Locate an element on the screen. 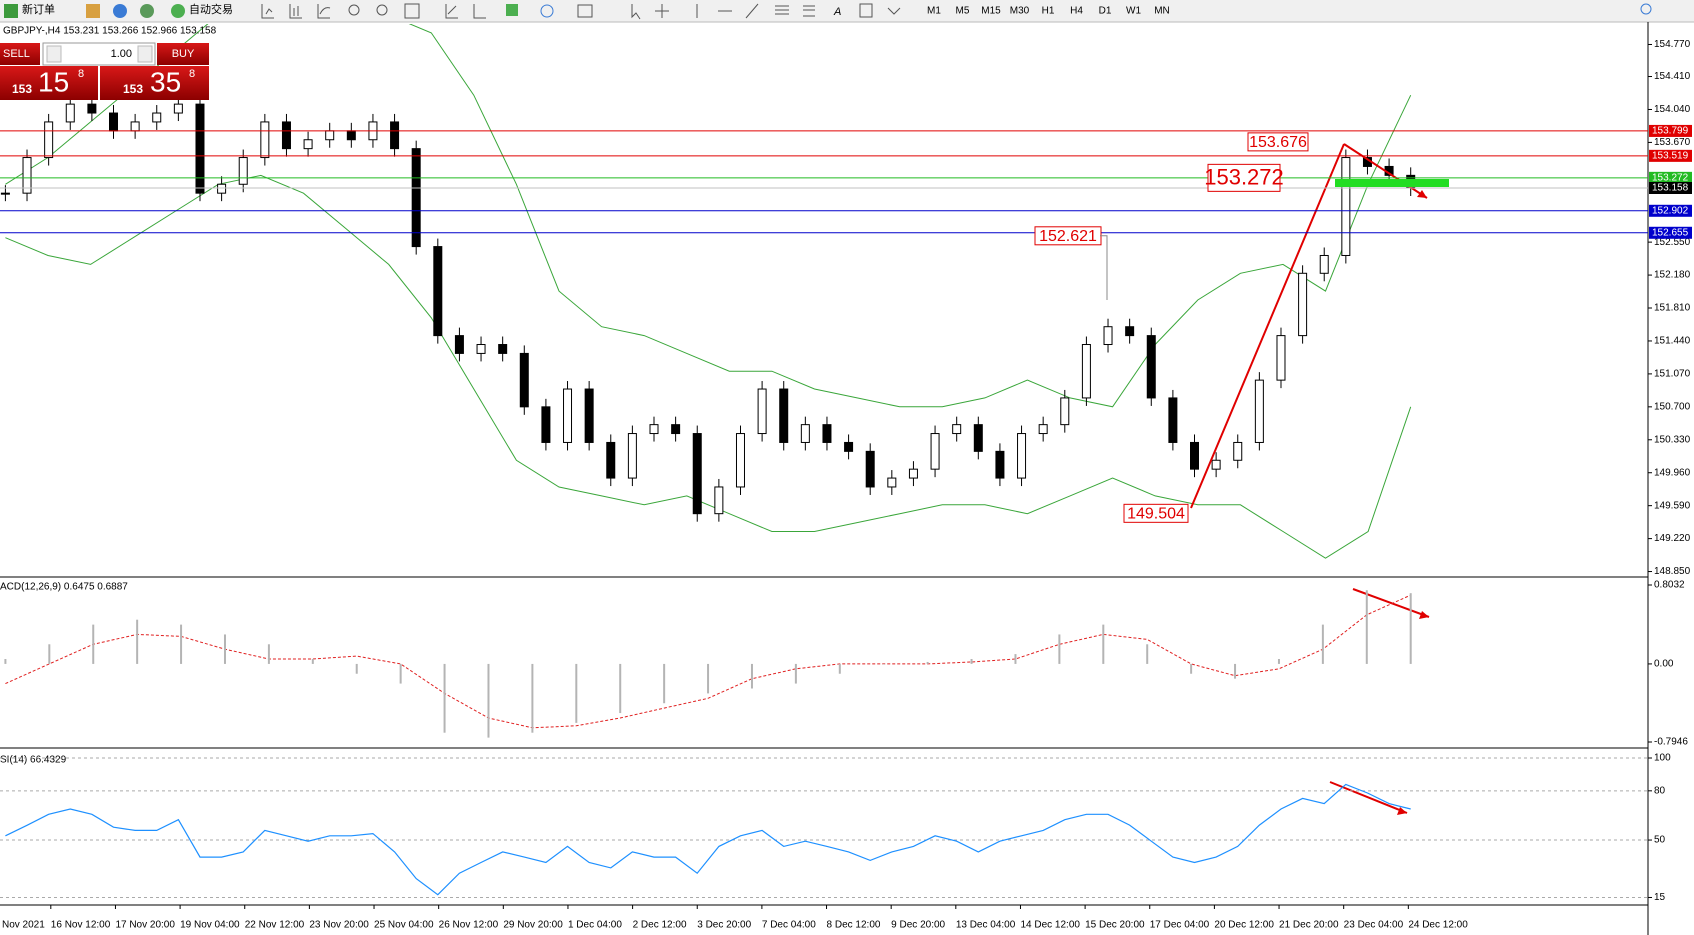 This screenshot has height=935, width=1694. sell-button is located at coordinates (20, 54).